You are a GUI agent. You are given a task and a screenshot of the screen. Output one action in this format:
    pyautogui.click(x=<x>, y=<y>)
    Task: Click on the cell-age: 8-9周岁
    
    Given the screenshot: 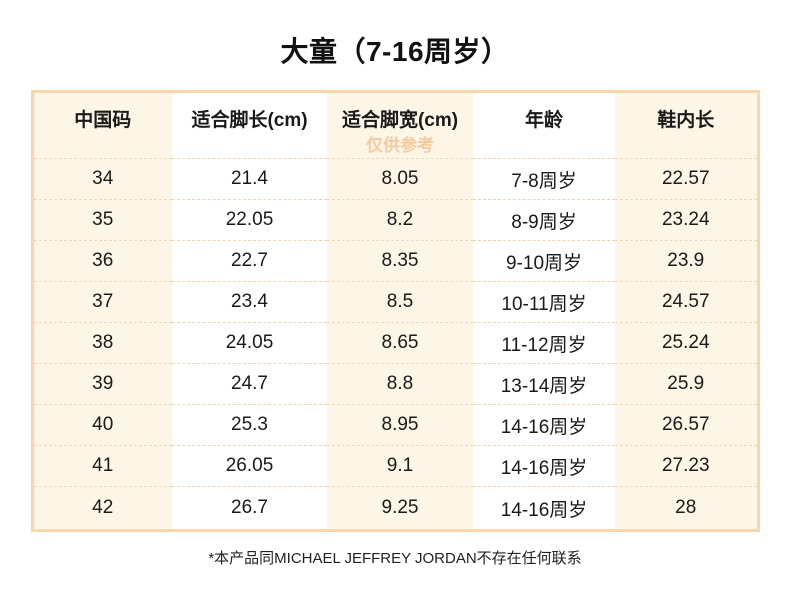 What is the action you would take?
    pyautogui.click(x=544, y=220)
    